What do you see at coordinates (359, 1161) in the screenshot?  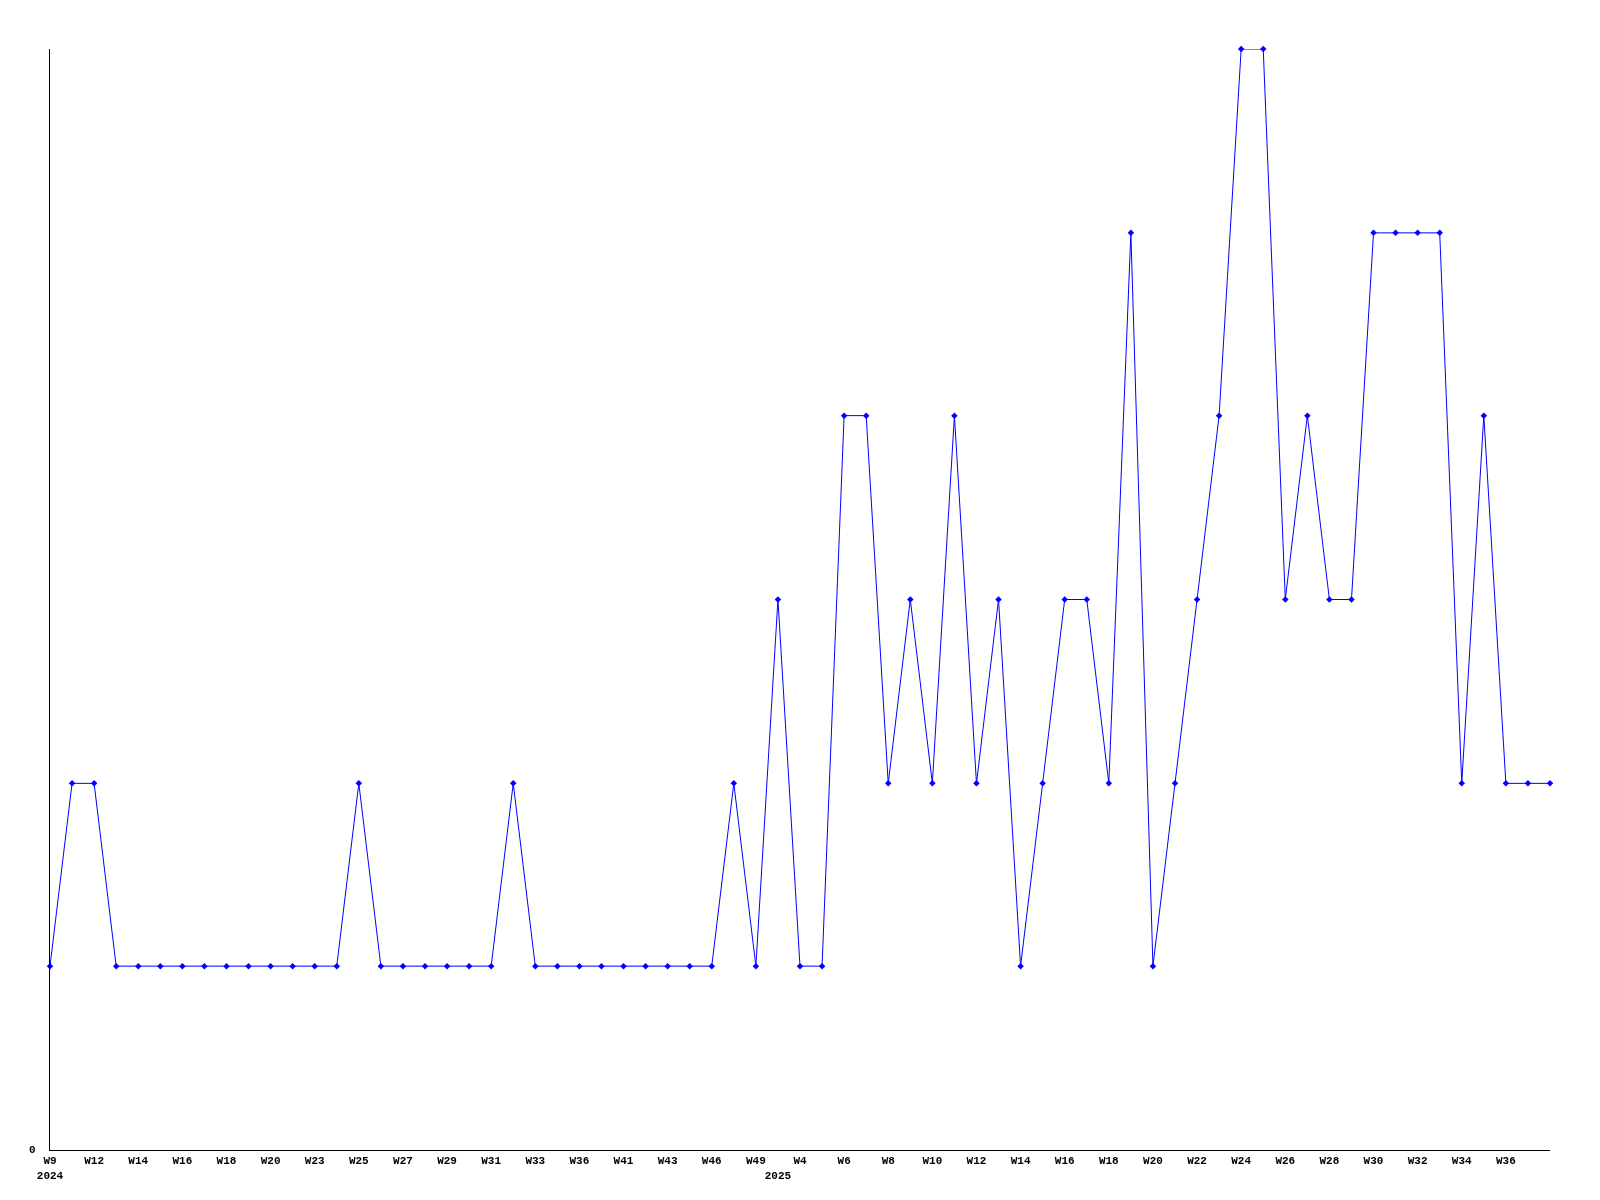 I see `x-tick-label: W25` at bounding box center [359, 1161].